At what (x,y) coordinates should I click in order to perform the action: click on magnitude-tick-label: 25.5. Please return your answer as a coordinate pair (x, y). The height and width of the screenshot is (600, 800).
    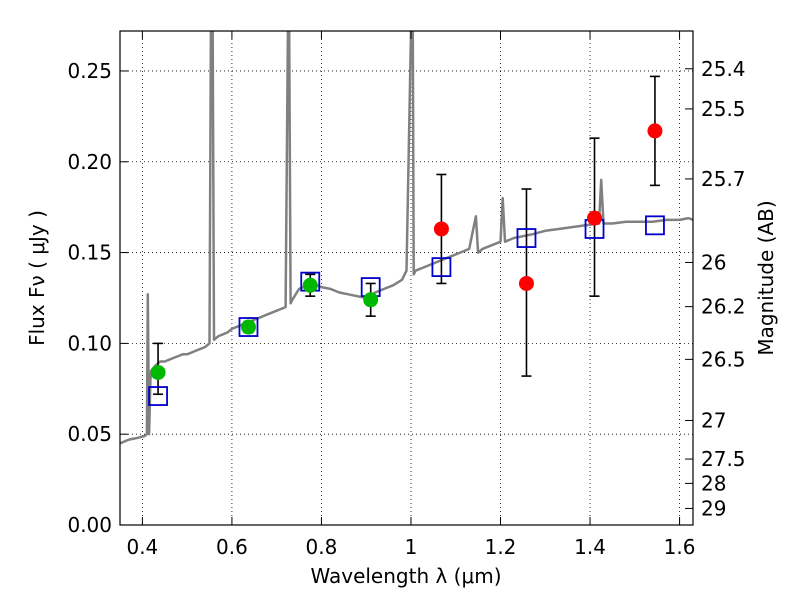
    Looking at the image, I should click on (723, 109).